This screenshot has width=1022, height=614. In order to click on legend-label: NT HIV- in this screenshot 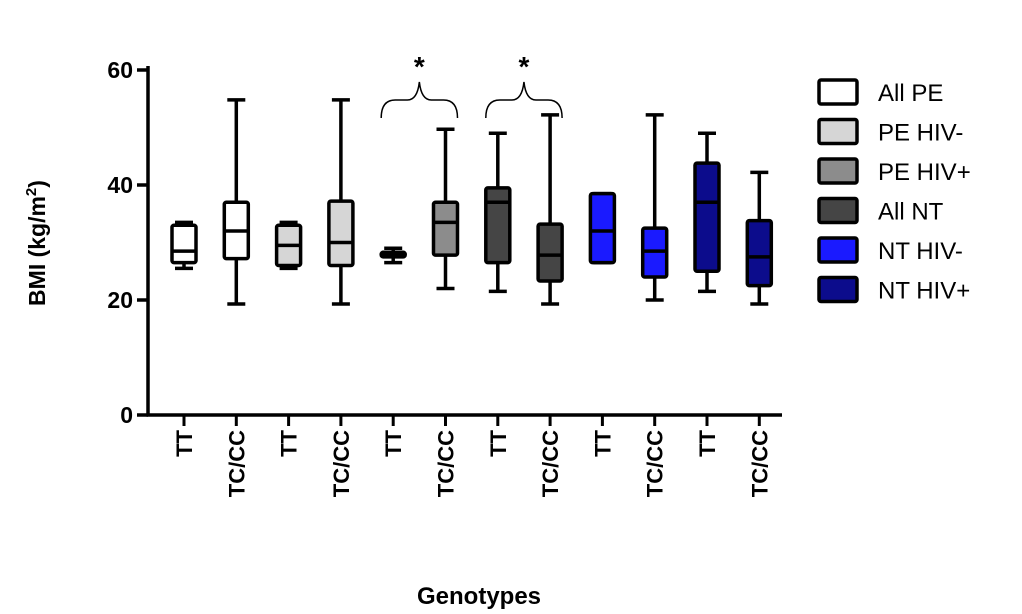, I will do `click(920, 251)`.